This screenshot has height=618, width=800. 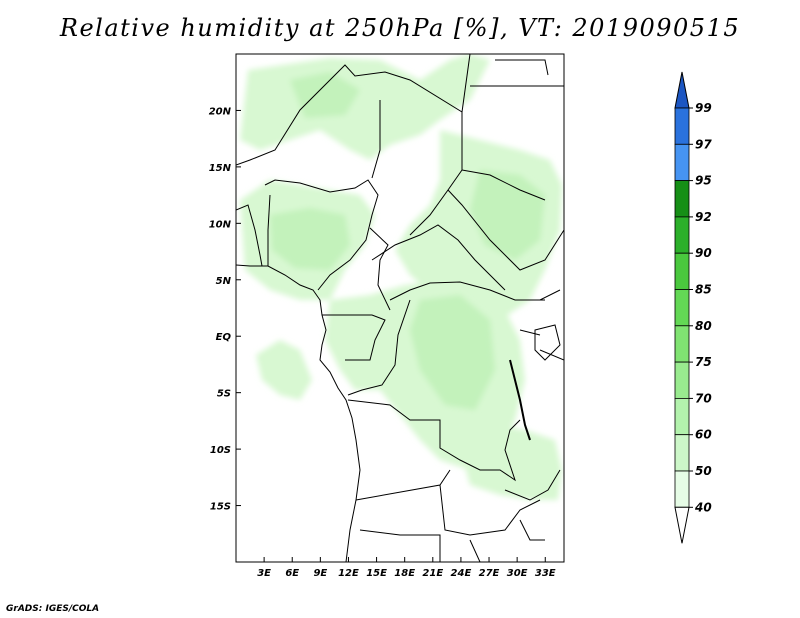 I want to click on colorbar-label: 85, so click(x=703, y=290).